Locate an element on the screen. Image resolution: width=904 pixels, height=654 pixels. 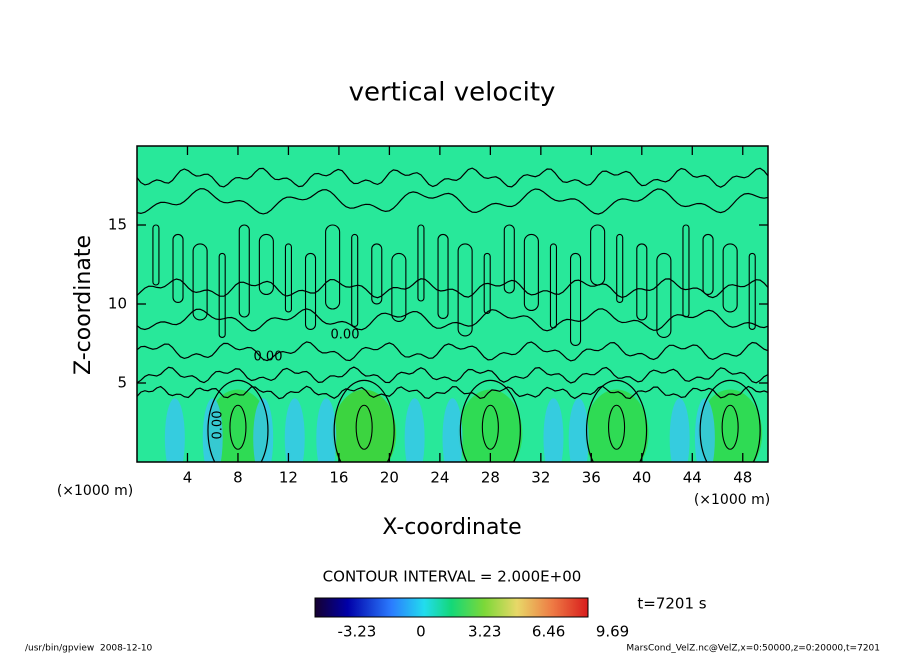
x-tick-label: 28 is located at coordinates (490, 478).